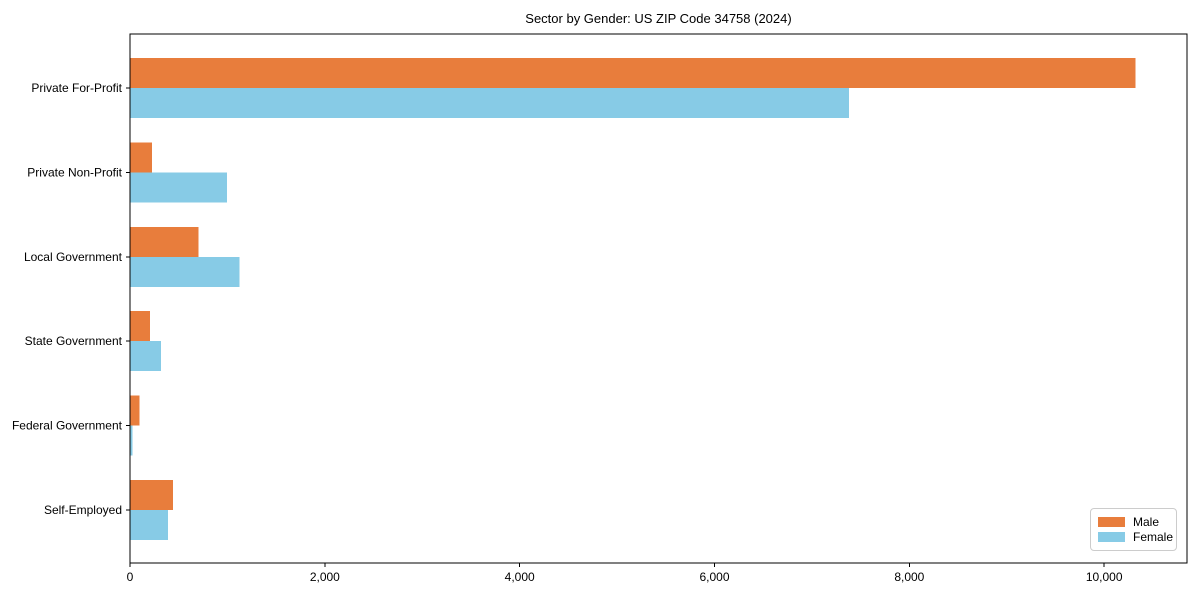 The width and height of the screenshot is (1200, 600). Describe the element at coordinates (1153, 537) in the screenshot. I see `legend-label-female: Female` at that location.